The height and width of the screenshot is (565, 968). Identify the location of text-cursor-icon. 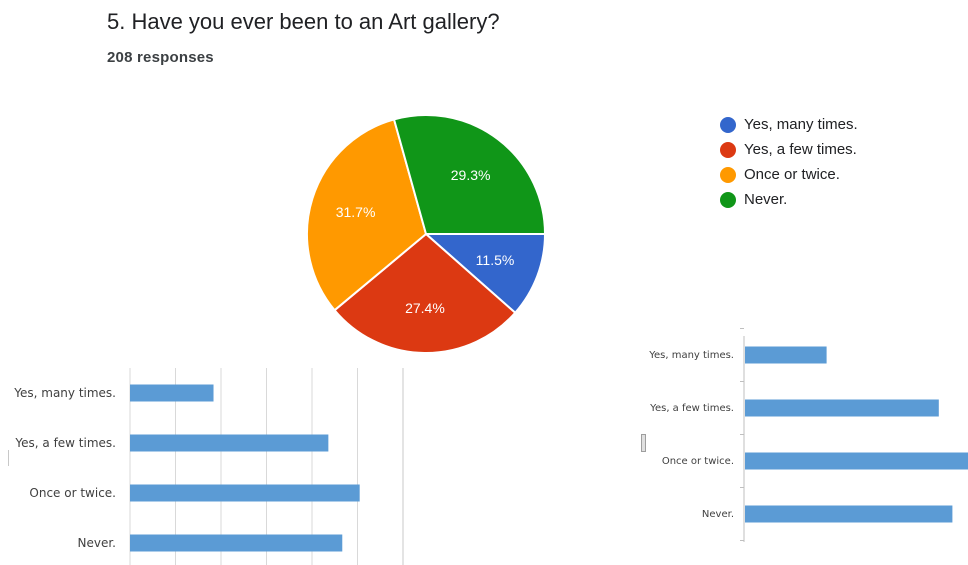
(643, 443).